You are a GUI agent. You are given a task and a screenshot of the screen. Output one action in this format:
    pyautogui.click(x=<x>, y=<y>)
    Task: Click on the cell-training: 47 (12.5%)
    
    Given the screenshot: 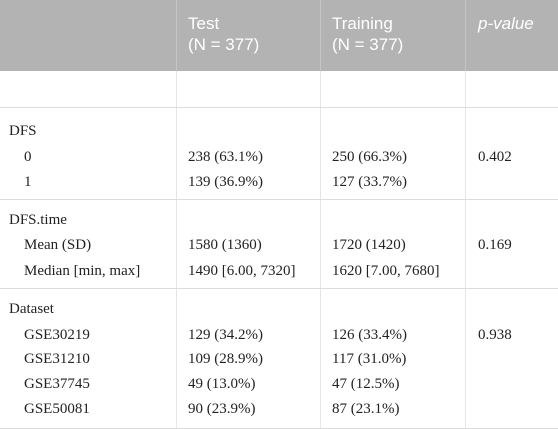 What is the action you would take?
    pyautogui.click(x=366, y=384)
    